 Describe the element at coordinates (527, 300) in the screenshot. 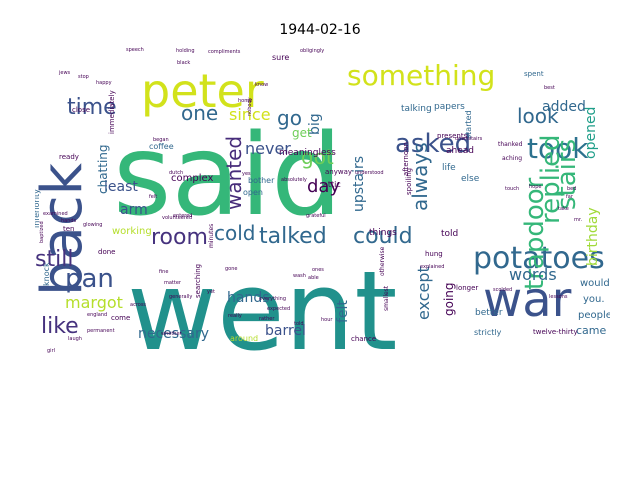

I see `word-war: war` at that location.